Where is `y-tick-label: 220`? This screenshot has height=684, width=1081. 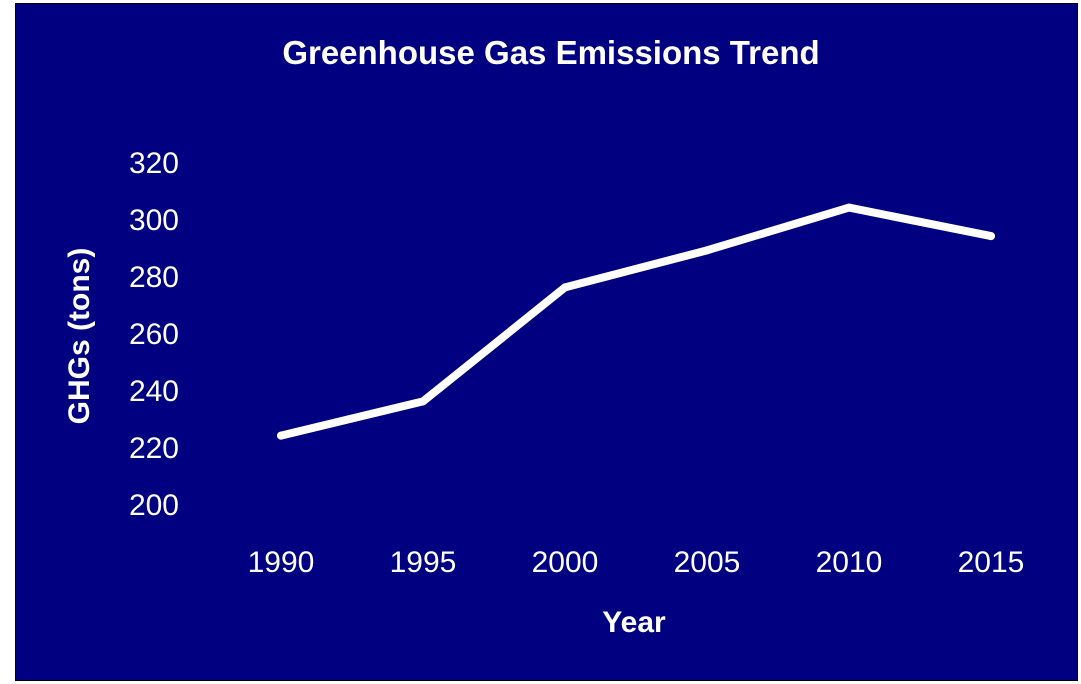 y-tick-label: 220 is located at coordinates (154, 448).